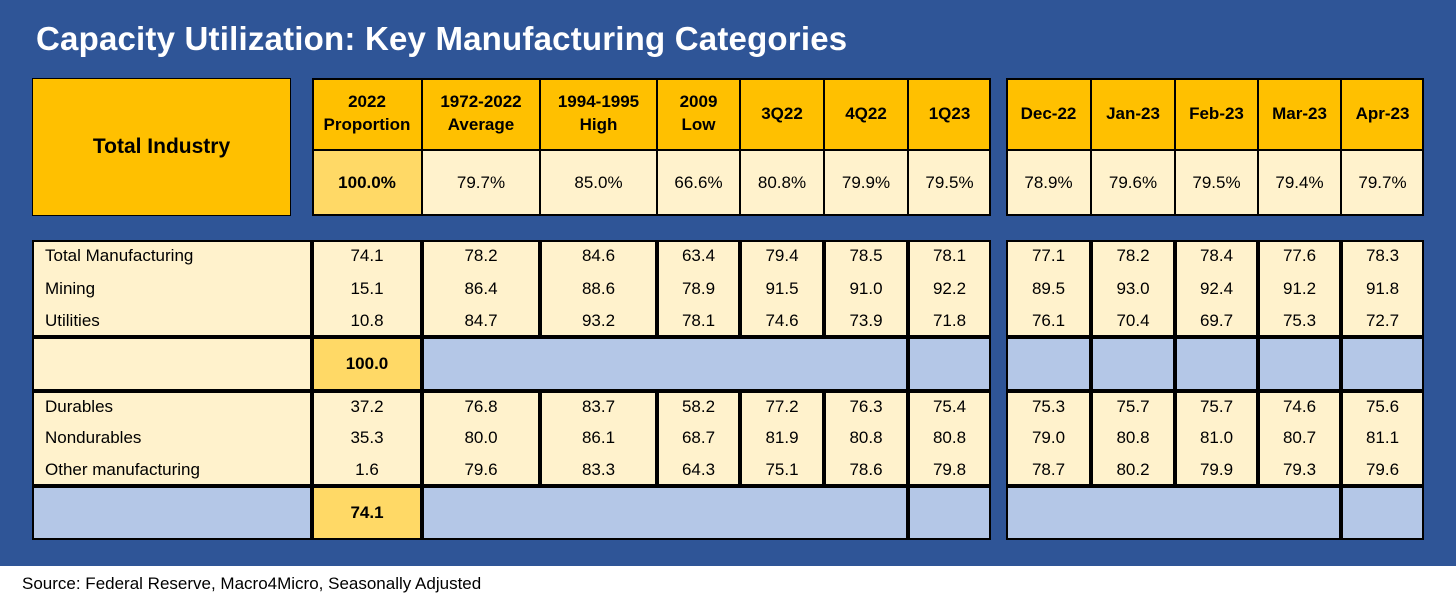 The image size is (1456, 604). What do you see at coordinates (1048, 256) in the screenshot?
I see `data-cell: 77.1` at bounding box center [1048, 256].